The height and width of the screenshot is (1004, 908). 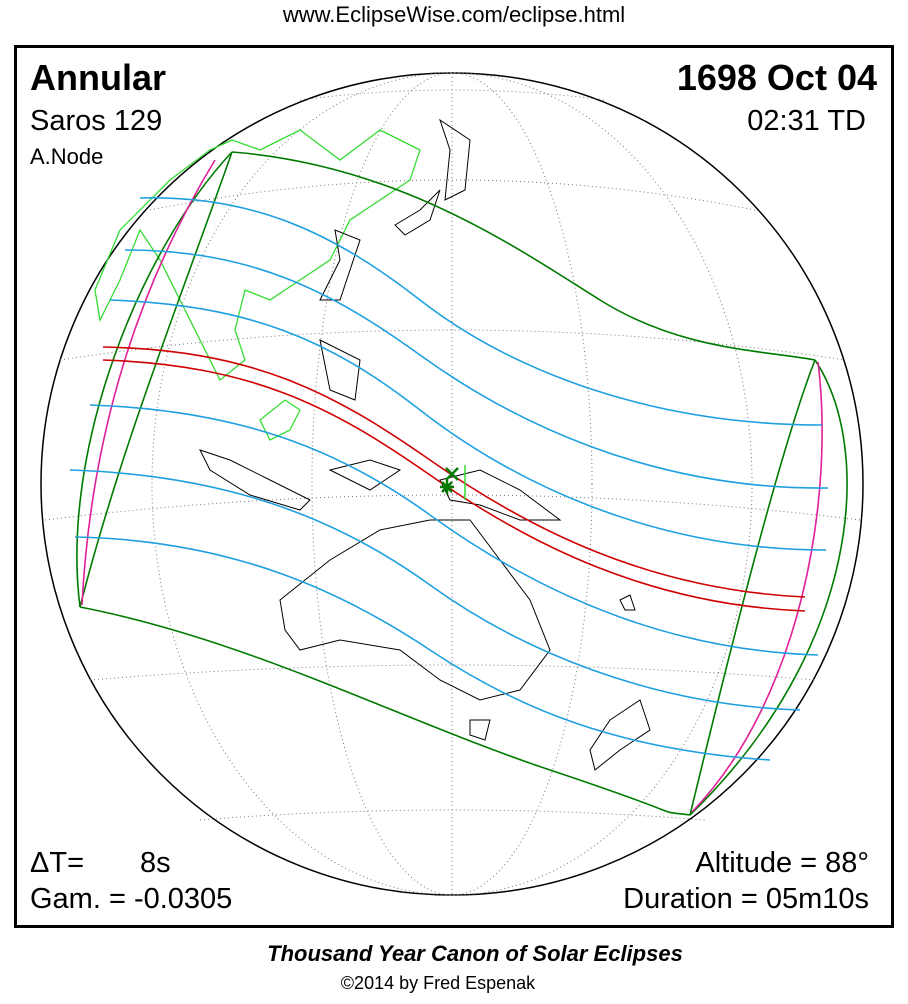 What do you see at coordinates (782, 863) in the screenshot?
I see `altitude: Altitude = 88°` at bounding box center [782, 863].